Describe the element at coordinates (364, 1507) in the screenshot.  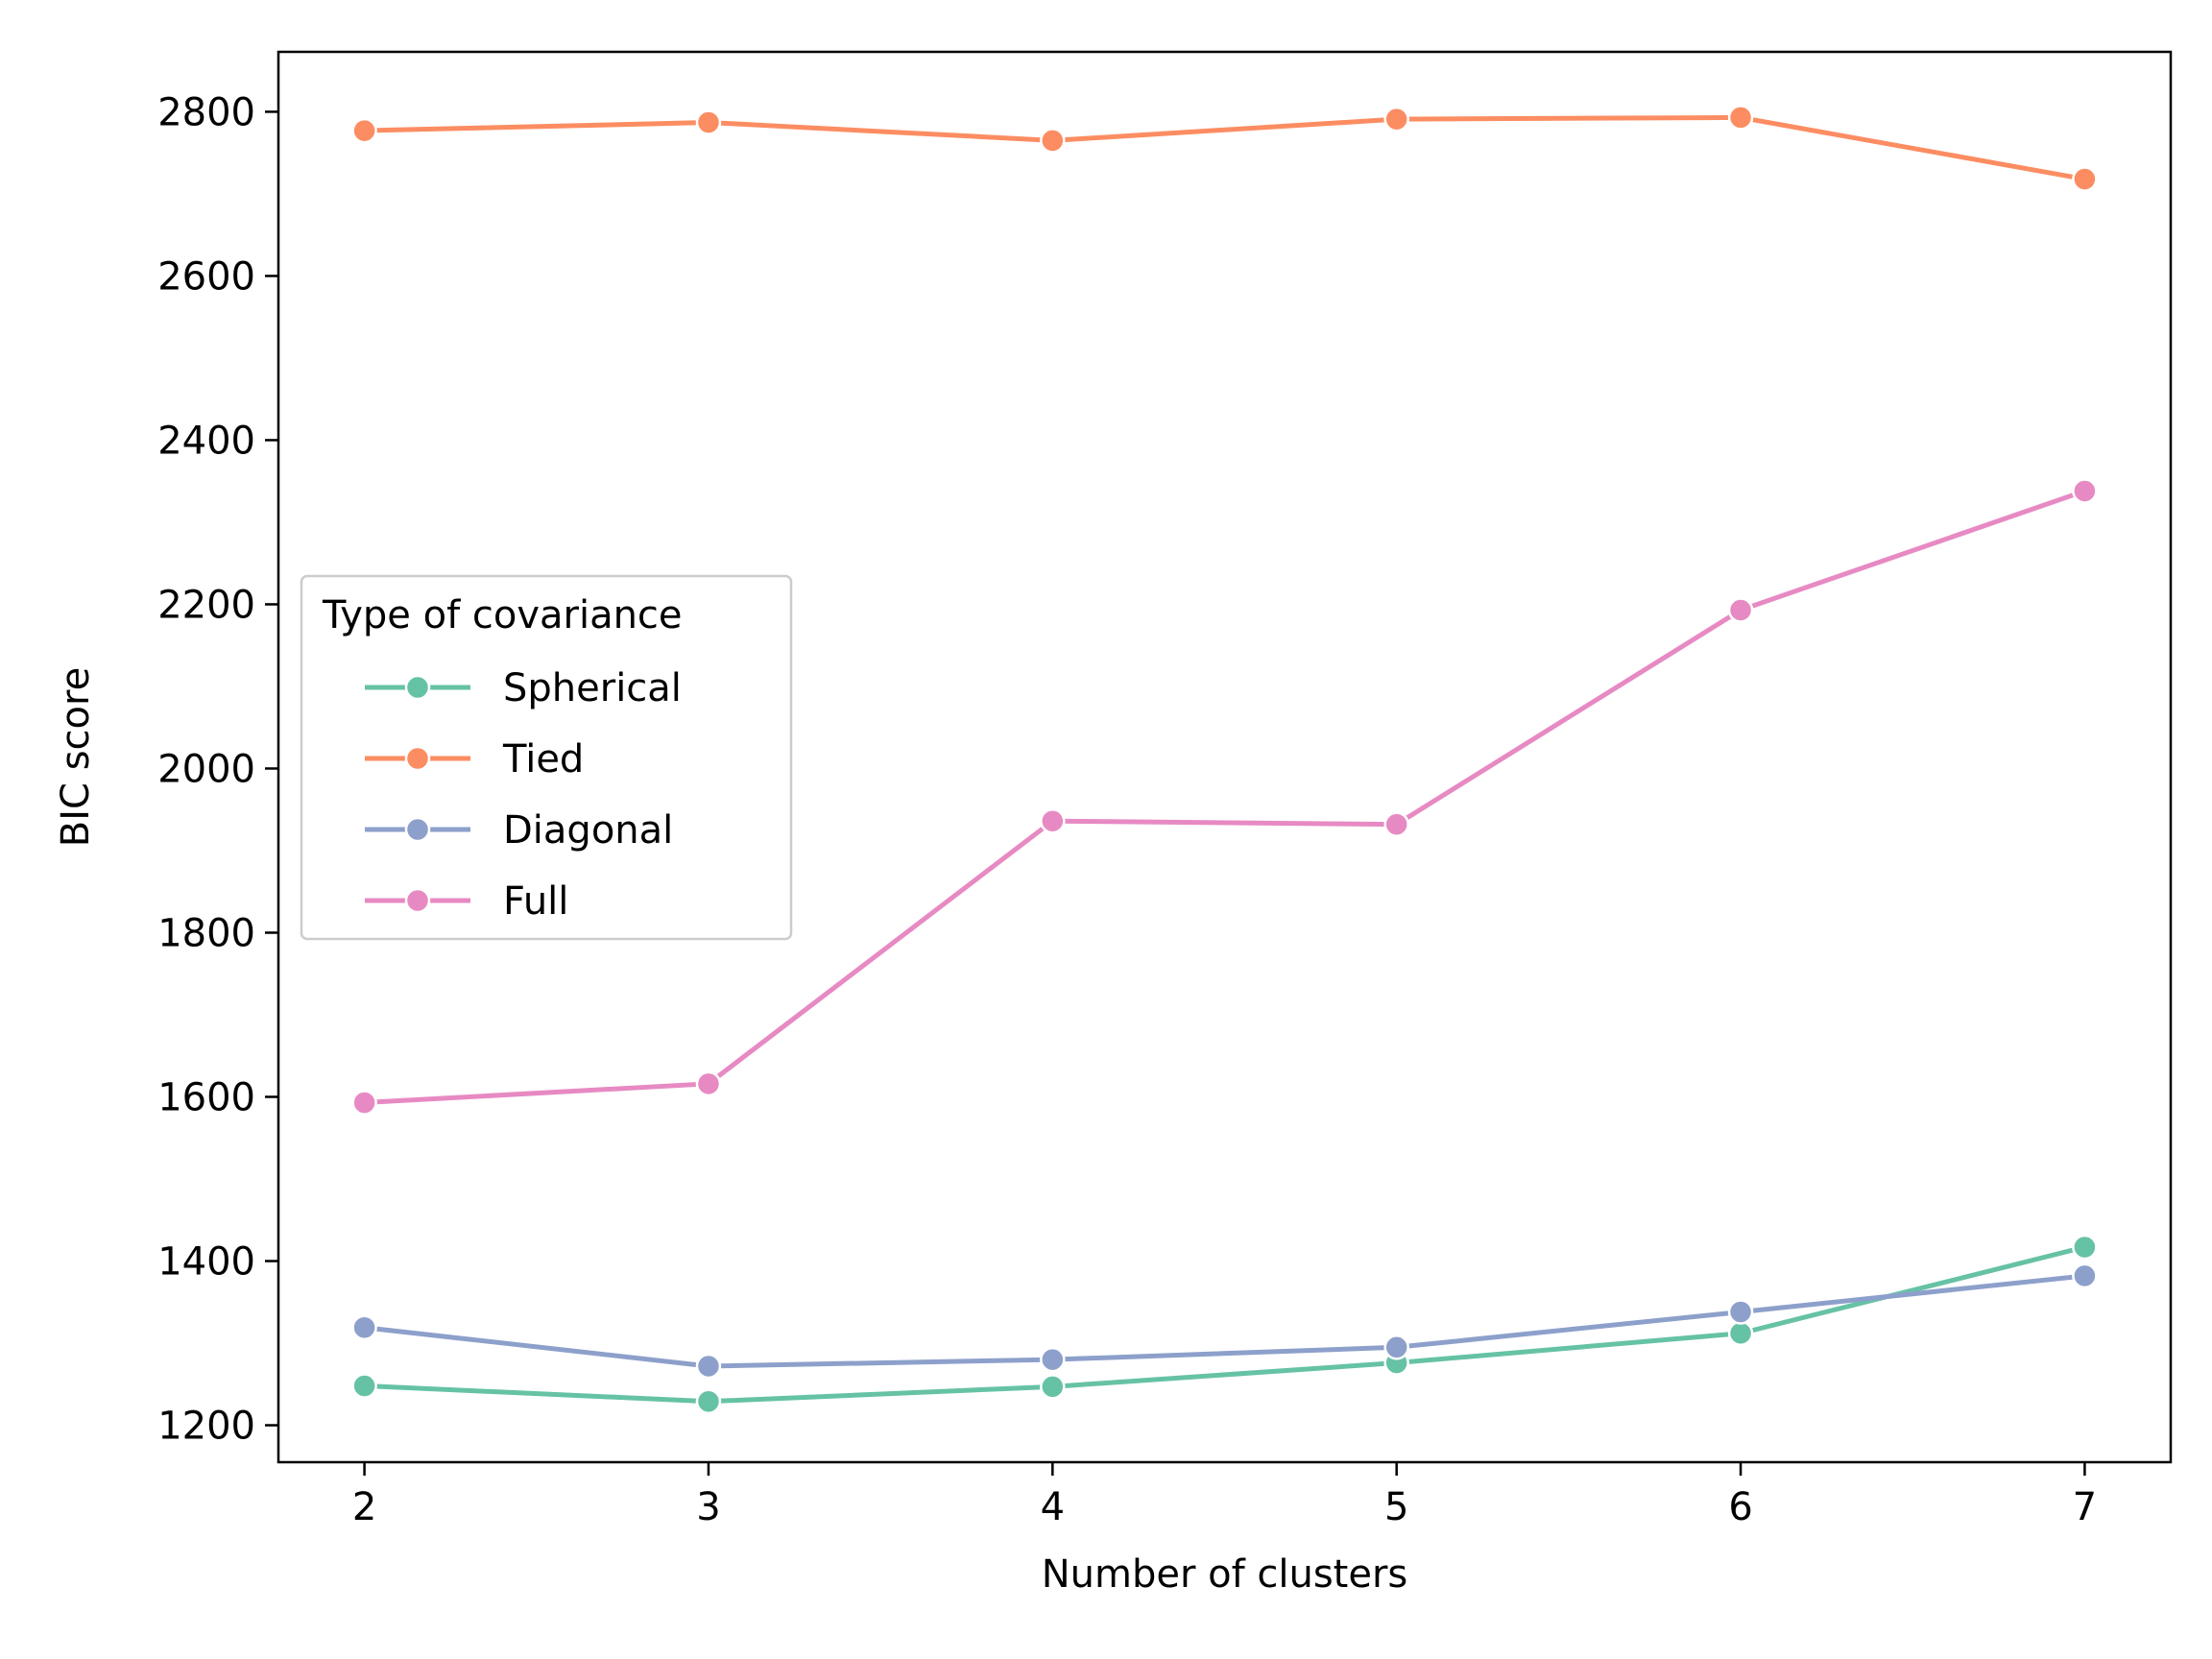
I see `x-tick-label: 2` at that location.